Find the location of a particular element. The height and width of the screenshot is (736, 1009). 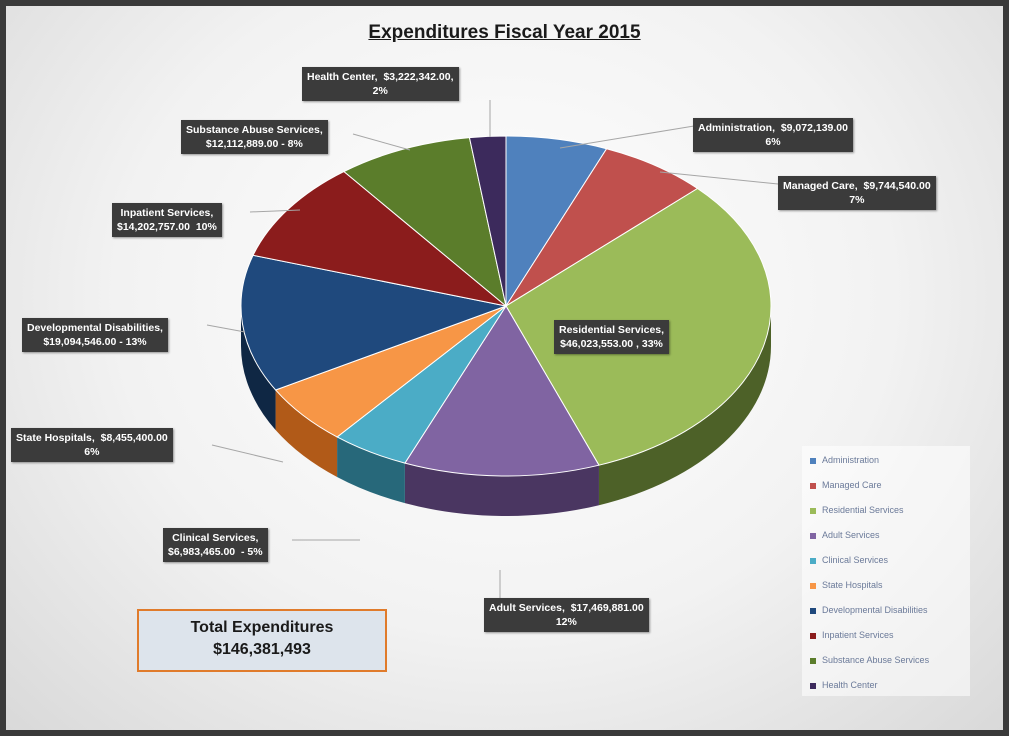

legend-item: State Hospitals is located at coordinates (846, 585).